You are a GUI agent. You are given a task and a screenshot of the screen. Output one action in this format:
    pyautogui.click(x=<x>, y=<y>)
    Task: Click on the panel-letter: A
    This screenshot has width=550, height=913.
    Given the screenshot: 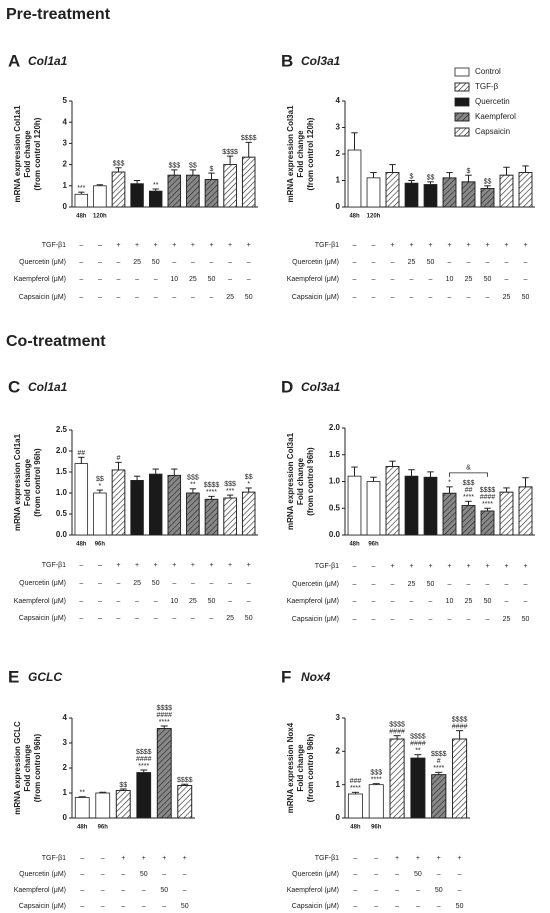 What is the action you would take?
    pyautogui.click(x=14, y=60)
    